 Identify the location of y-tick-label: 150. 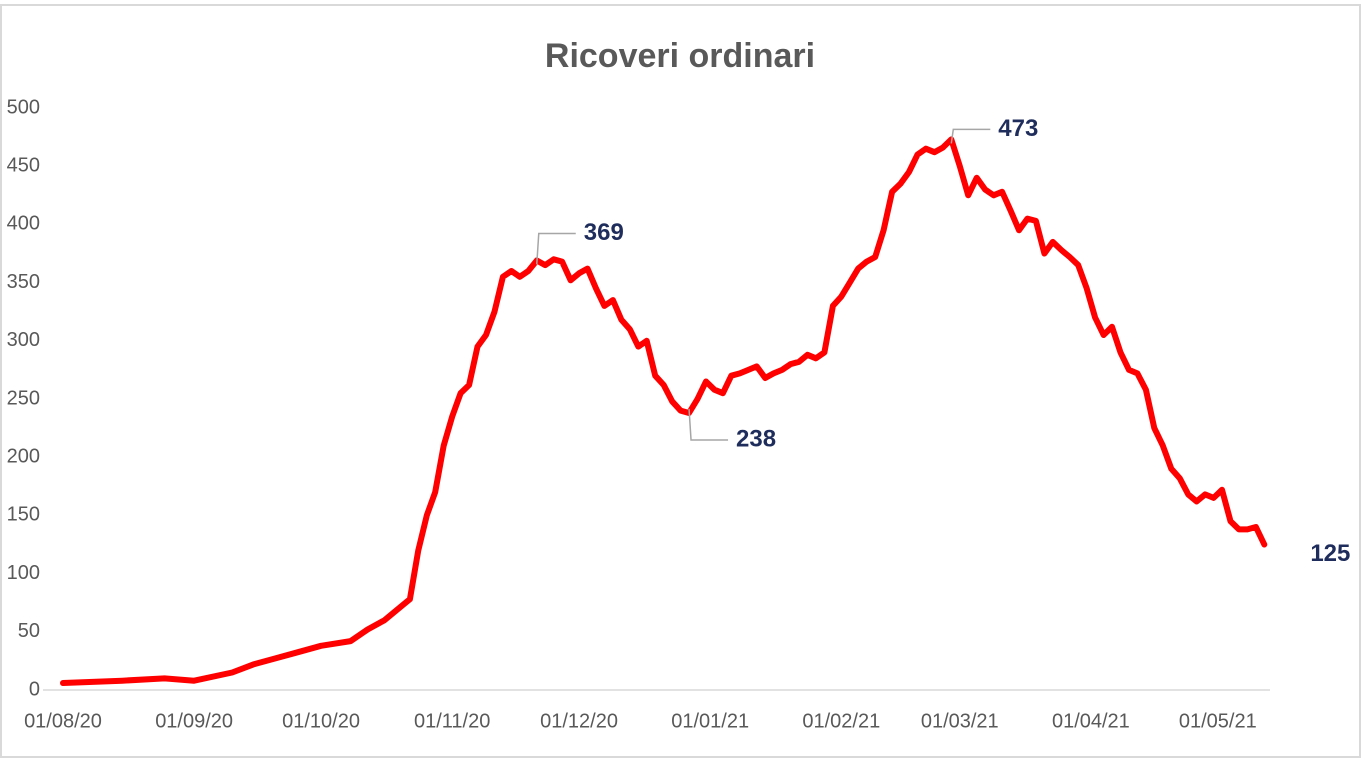
(23, 515).